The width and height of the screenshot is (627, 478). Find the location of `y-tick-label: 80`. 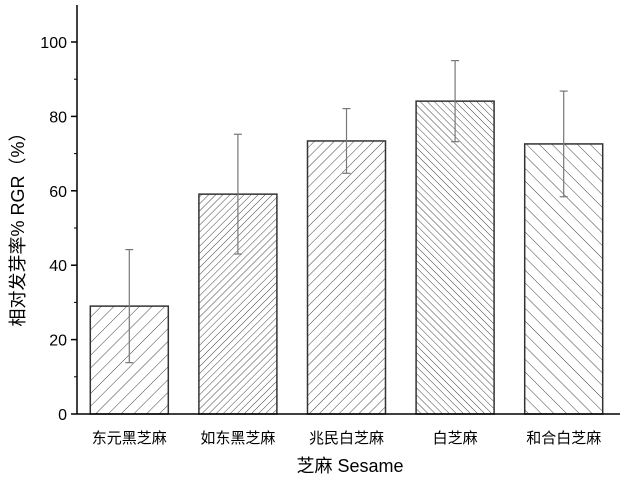

y-tick-label: 80 is located at coordinates (58, 117).